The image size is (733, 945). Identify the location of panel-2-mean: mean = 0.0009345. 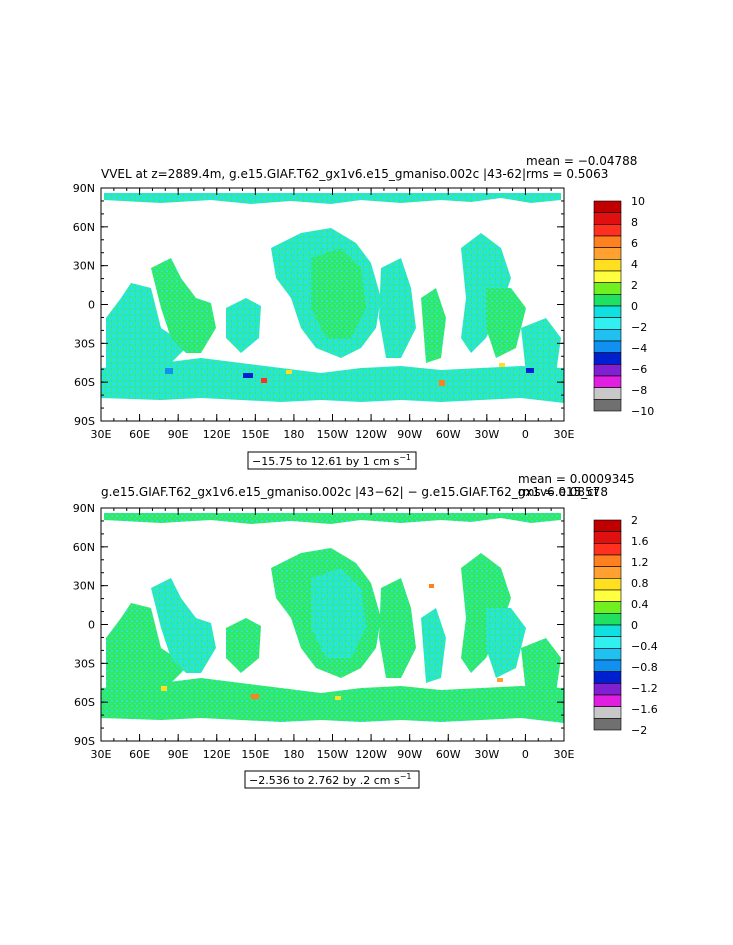
(576, 479).